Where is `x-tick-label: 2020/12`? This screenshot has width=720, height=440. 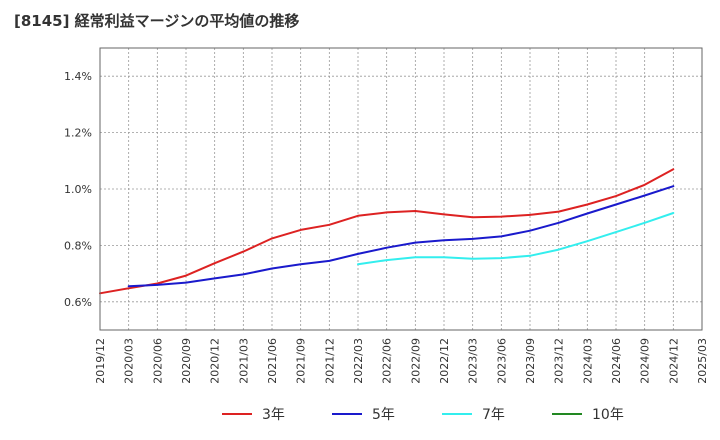 x-tick-label: 2020/12 is located at coordinates (215, 361).